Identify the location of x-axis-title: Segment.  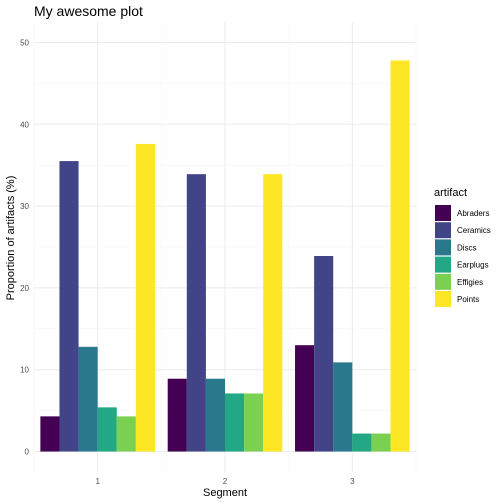
(225, 493).